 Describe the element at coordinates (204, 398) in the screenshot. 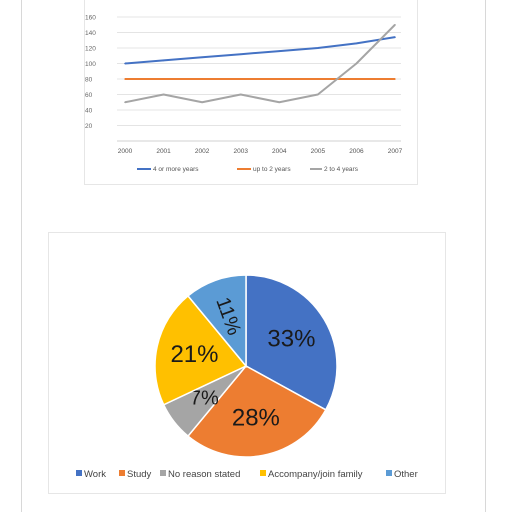

I see `data-label: 7%` at that location.